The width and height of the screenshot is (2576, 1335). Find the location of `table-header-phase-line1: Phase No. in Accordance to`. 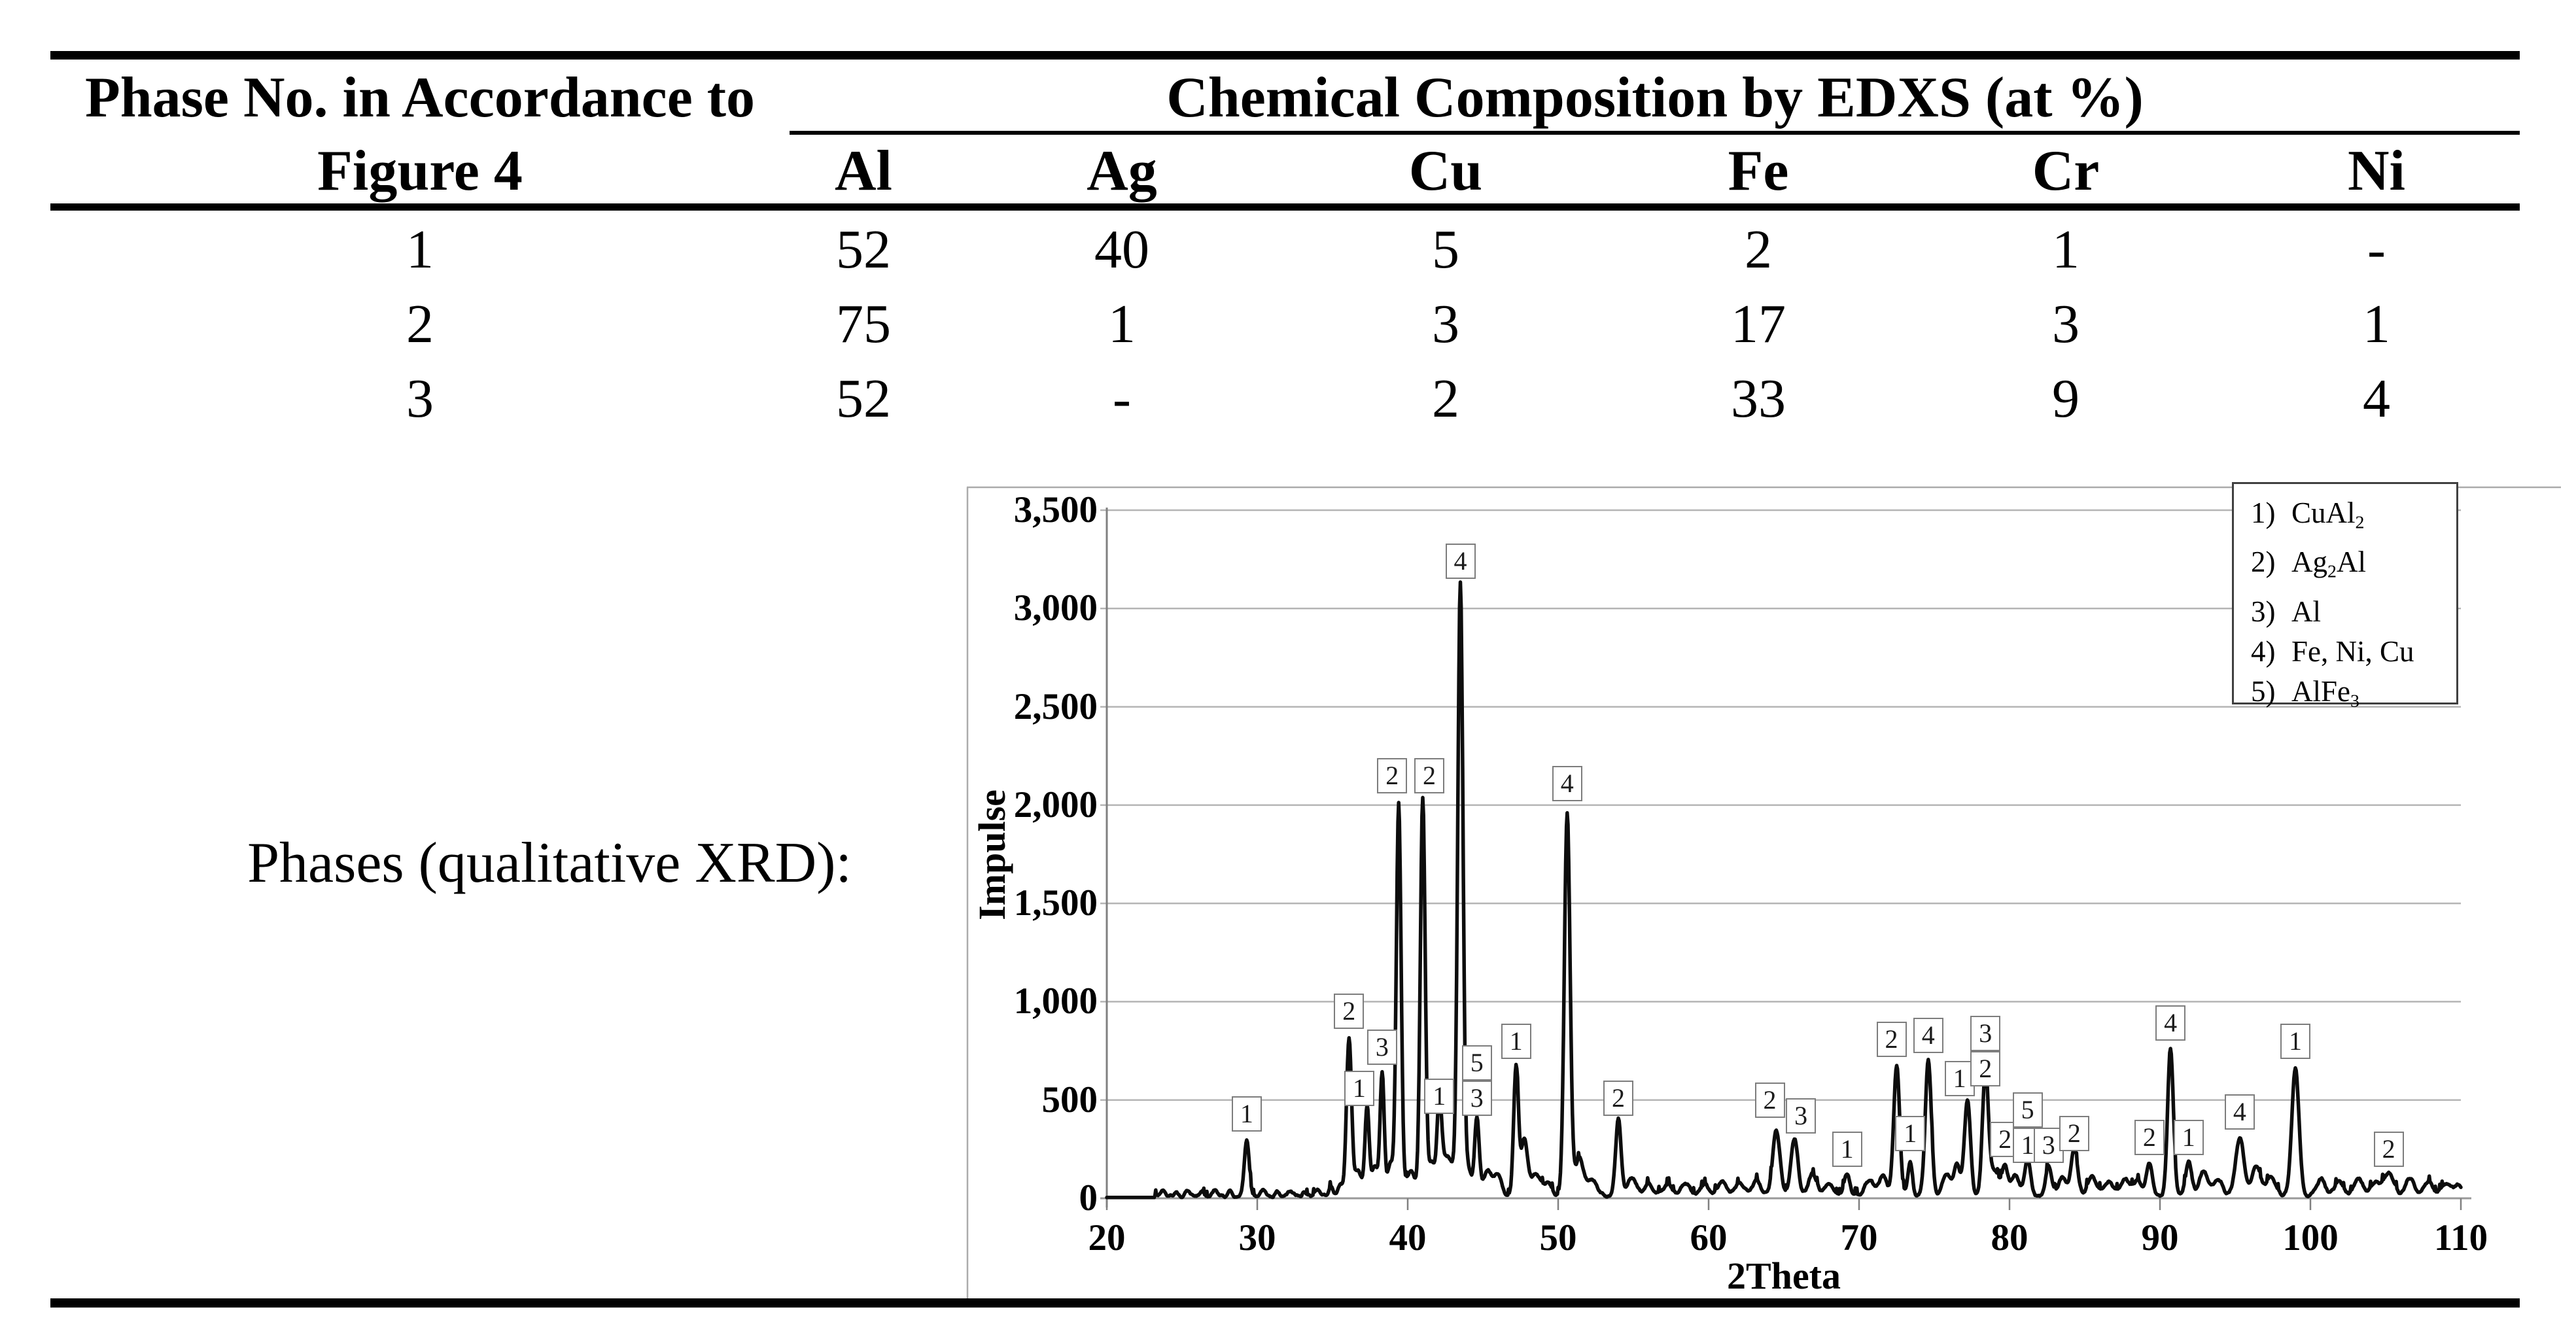

table-header-phase-line1: Phase No. in Accordance to is located at coordinates (420, 98).